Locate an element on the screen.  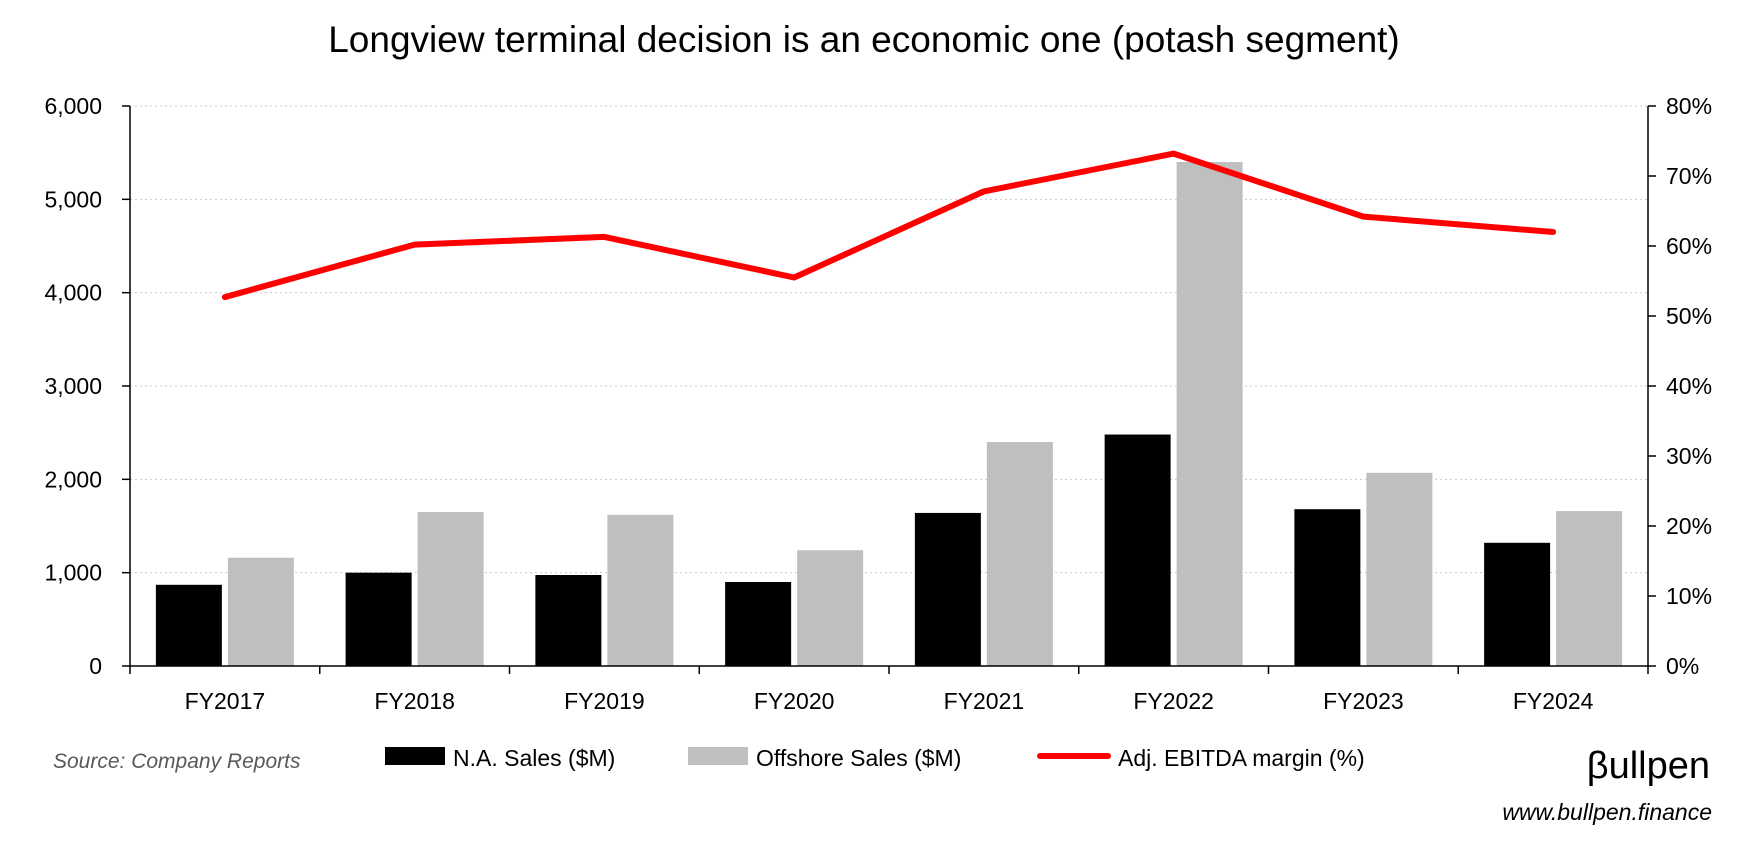
x-tick-label: FY2019 is located at coordinates (604, 701).